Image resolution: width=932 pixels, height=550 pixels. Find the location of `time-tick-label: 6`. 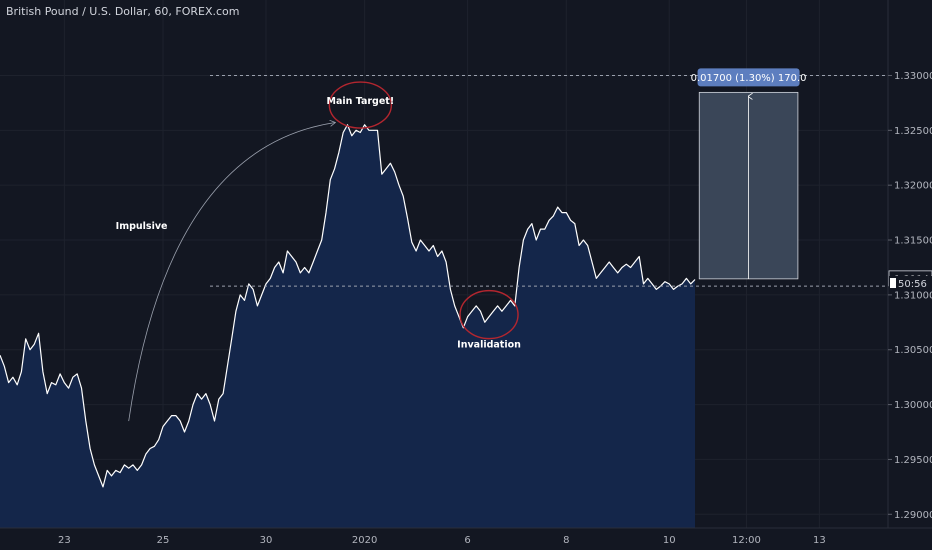

time-tick-label: 6 is located at coordinates (467, 540).